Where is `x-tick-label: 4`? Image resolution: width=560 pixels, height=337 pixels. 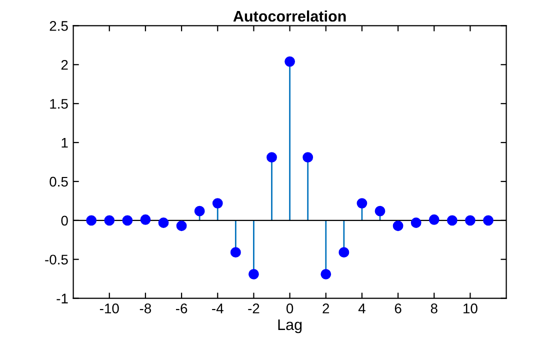
x-tick-label: 4 is located at coordinates (362, 309).